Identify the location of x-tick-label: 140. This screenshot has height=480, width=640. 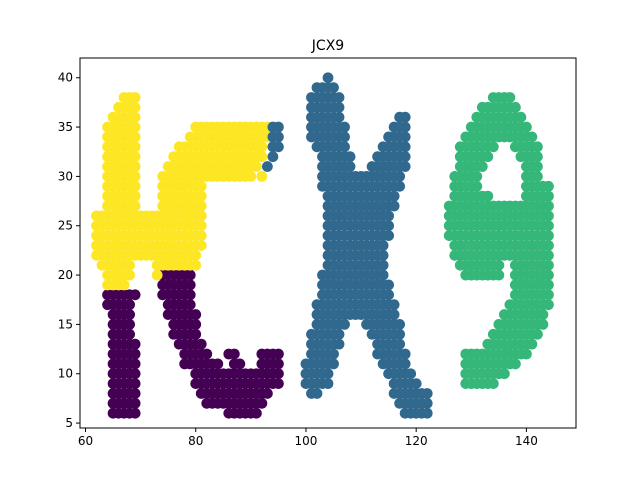
(526, 441).